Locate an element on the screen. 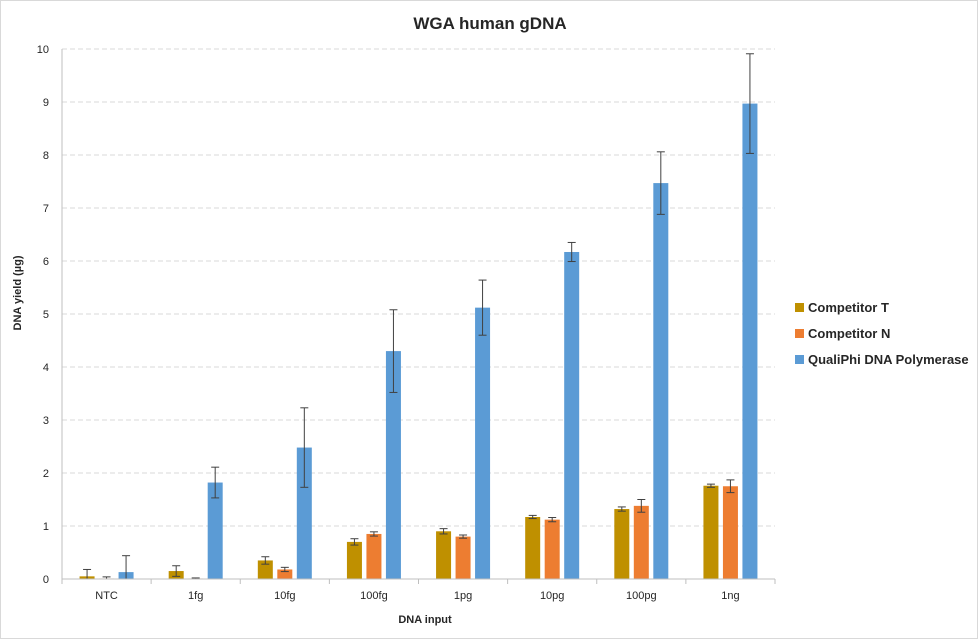 The width and height of the screenshot is (978, 640). x-axis-ticks: NTC 1fg 10fg 100fg 1pg 10pg 100pg 1ng is located at coordinates (418, 590).